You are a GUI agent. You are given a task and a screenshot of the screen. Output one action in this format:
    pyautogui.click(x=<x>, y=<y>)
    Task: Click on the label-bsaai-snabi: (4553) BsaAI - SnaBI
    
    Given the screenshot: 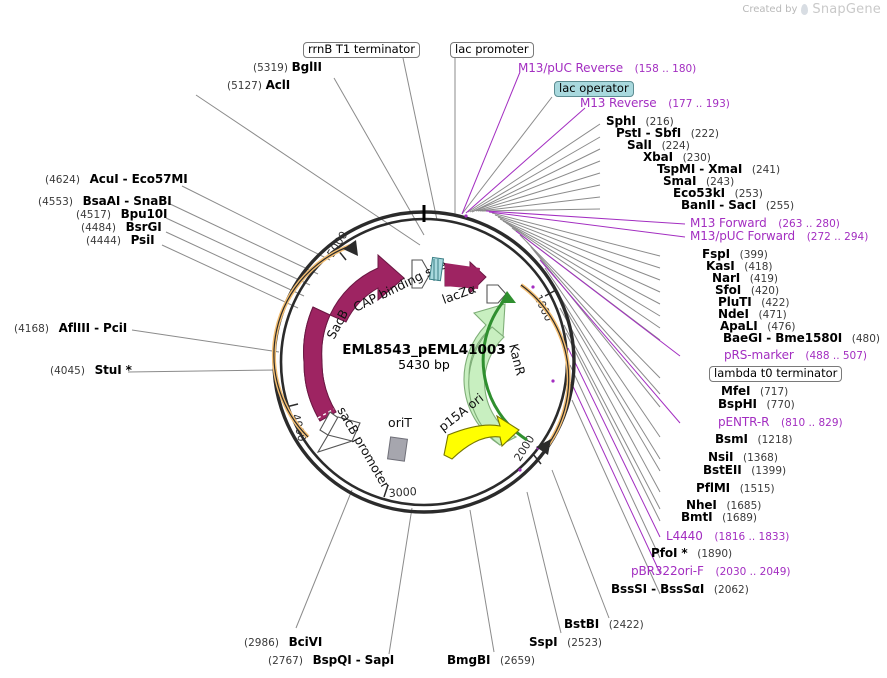 What is the action you would take?
    pyautogui.click(x=105, y=202)
    